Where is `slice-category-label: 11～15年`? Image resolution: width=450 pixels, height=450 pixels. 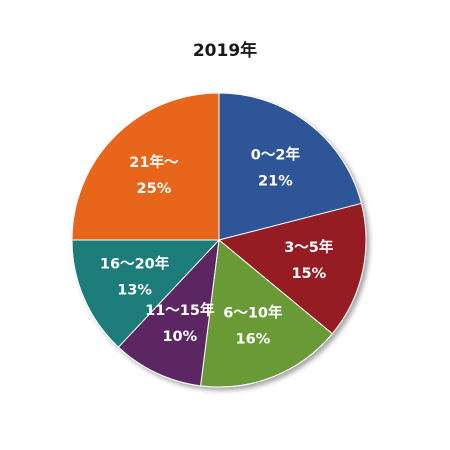
slice-category-label: 11～15年 is located at coordinates (180, 310).